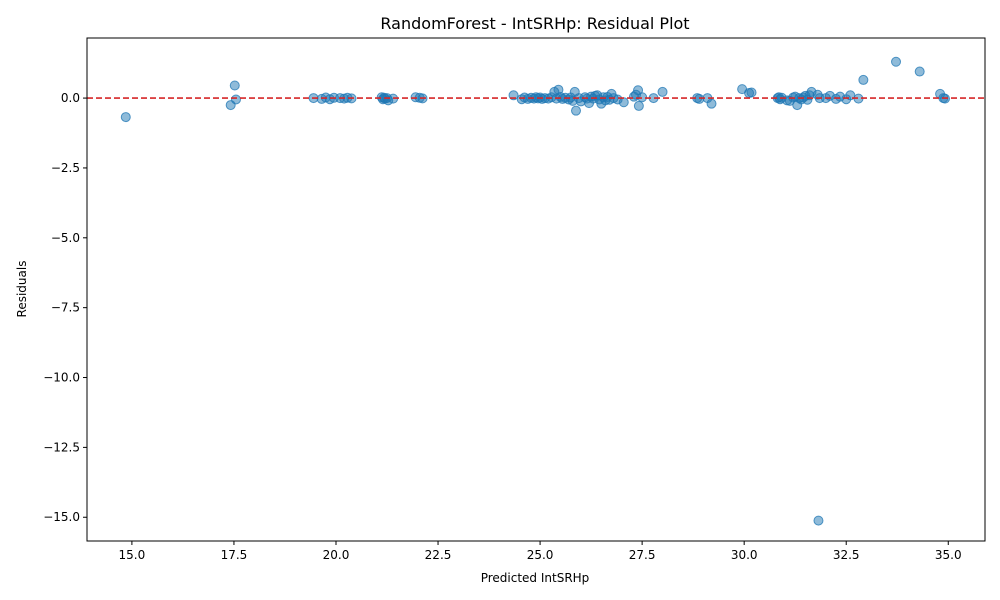 The image size is (1000, 600). What do you see at coordinates (132, 555) in the screenshot?
I see `x-tick-label: 15.0` at bounding box center [132, 555].